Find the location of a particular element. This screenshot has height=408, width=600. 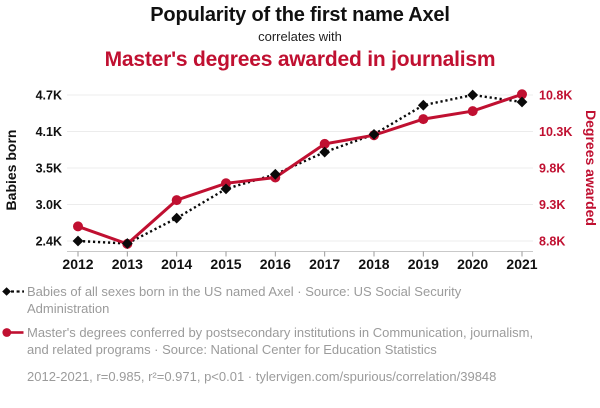

x-axis-year-label: 2017 is located at coordinates (324, 264).